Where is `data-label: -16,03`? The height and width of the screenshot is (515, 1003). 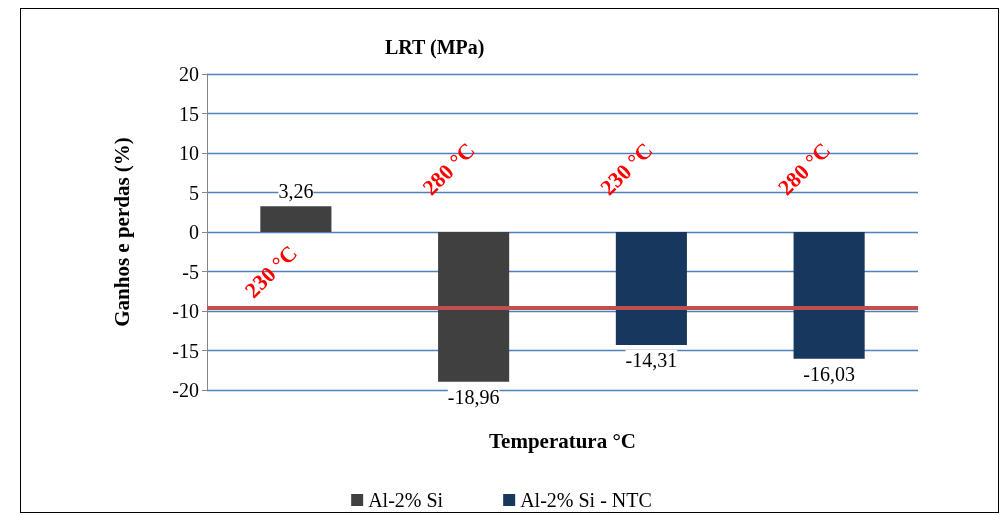 data-label: -16,03 is located at coordinates (829, 373).